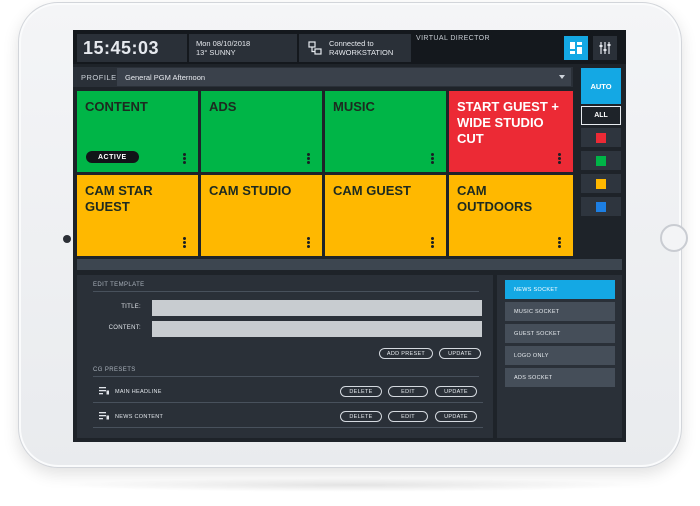 The image size is (700, 506). What do you see at coordinates (165, 77) in the screenshot?
I see `profile-selected-value: General PGM Afternoon` at bounding box center [165, 77].